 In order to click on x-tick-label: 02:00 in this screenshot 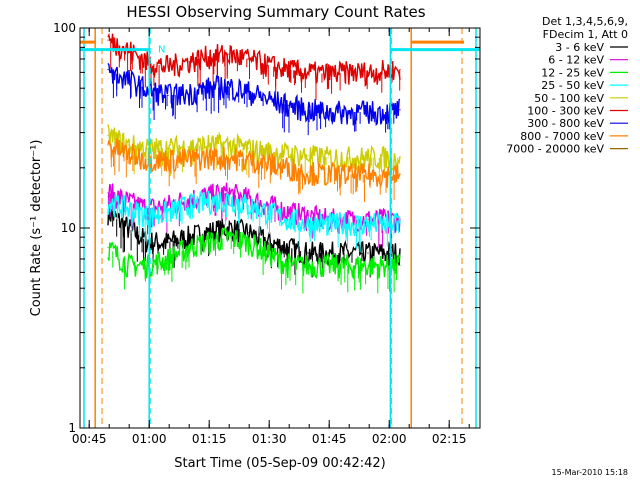, I will do `click(389, 439)`.